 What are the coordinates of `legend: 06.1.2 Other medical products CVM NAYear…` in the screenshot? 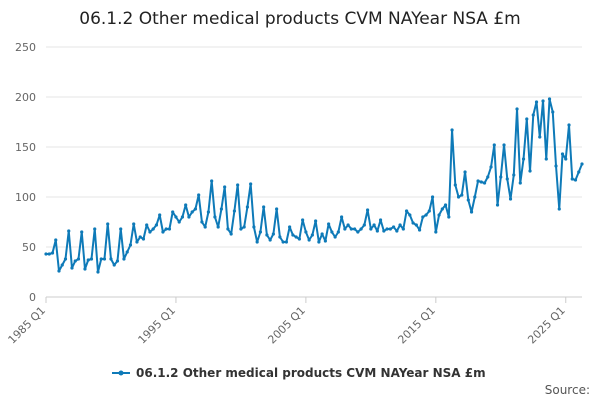 It's located at (299, 373).